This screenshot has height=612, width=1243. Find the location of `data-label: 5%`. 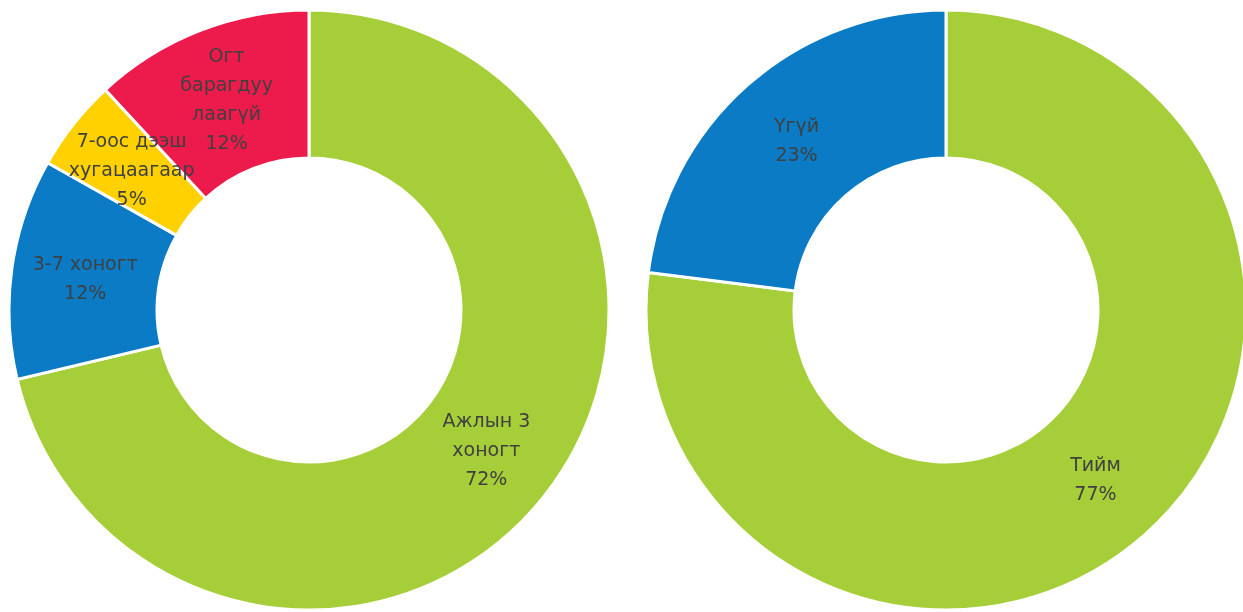

data-label: 5% is located at coordinates (131, 197).